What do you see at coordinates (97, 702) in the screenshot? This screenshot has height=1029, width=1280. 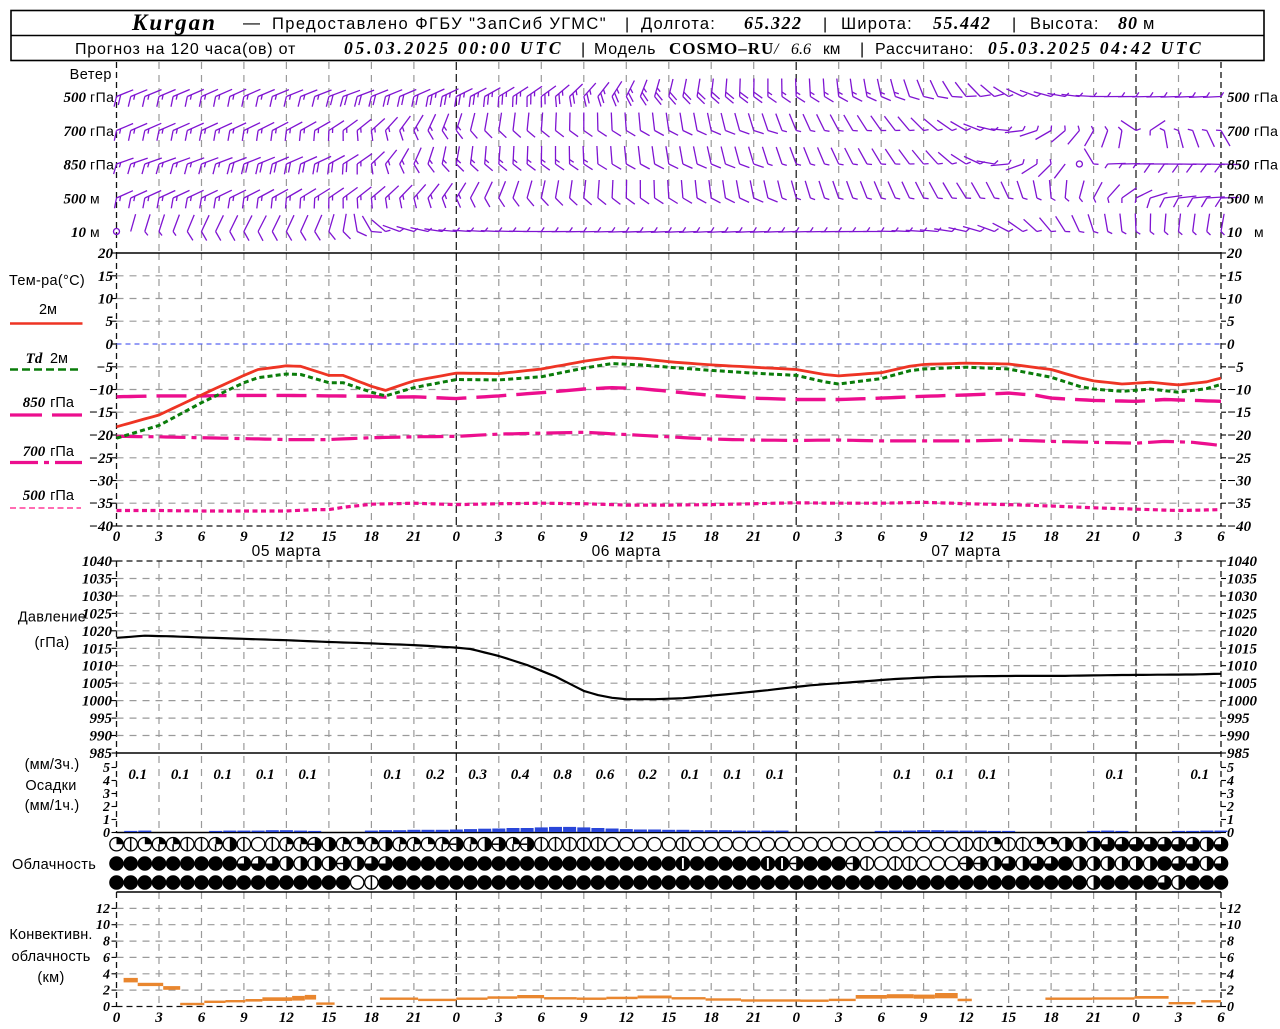 I see `svg-text: 1000` at bounding box center [97, 702].